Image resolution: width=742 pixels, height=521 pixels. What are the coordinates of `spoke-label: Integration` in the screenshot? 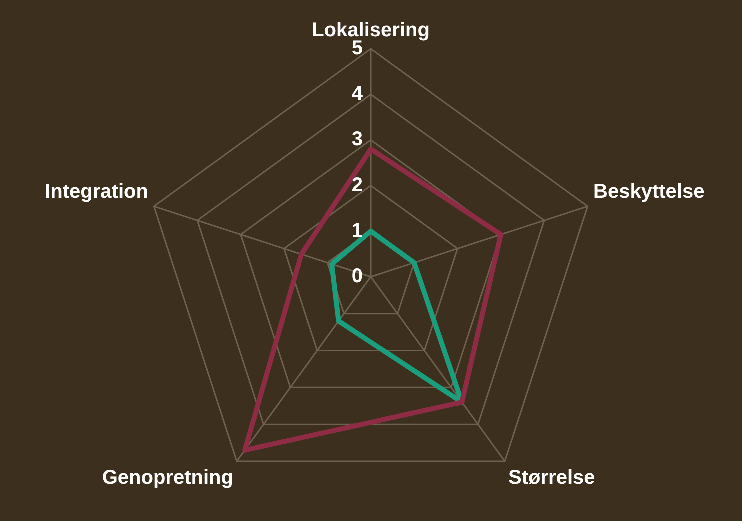 It's located at (96, 192).